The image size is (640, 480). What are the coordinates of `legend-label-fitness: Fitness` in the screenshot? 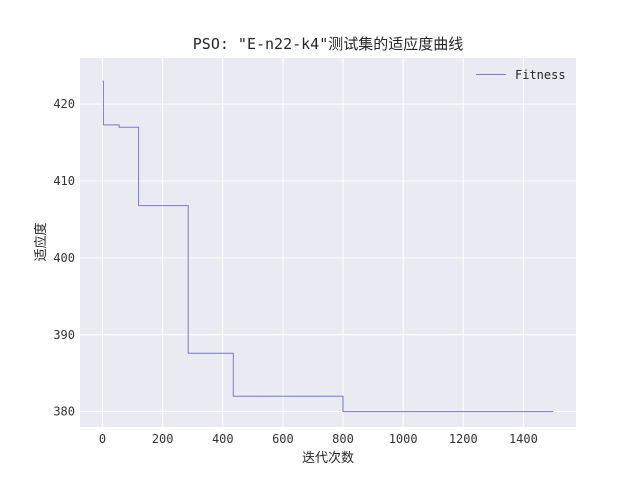 It's located at (540, 75).